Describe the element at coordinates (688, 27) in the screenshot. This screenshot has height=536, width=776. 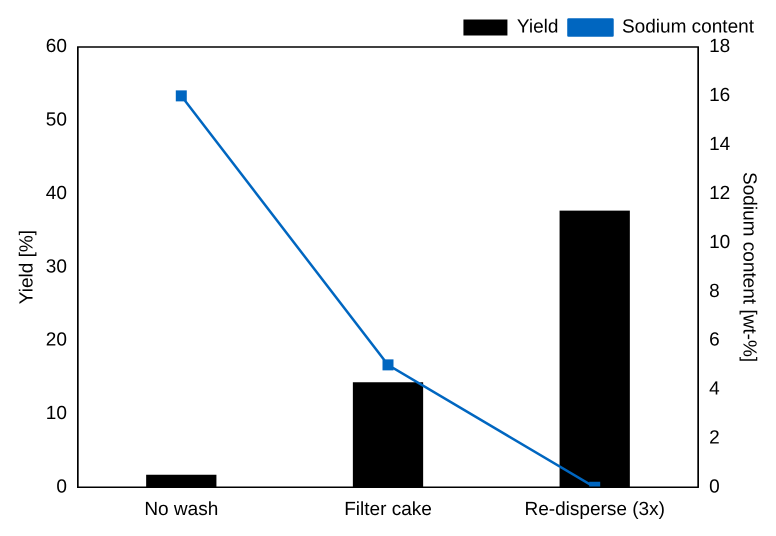
I see `legend-label: Sodium content` at that location.